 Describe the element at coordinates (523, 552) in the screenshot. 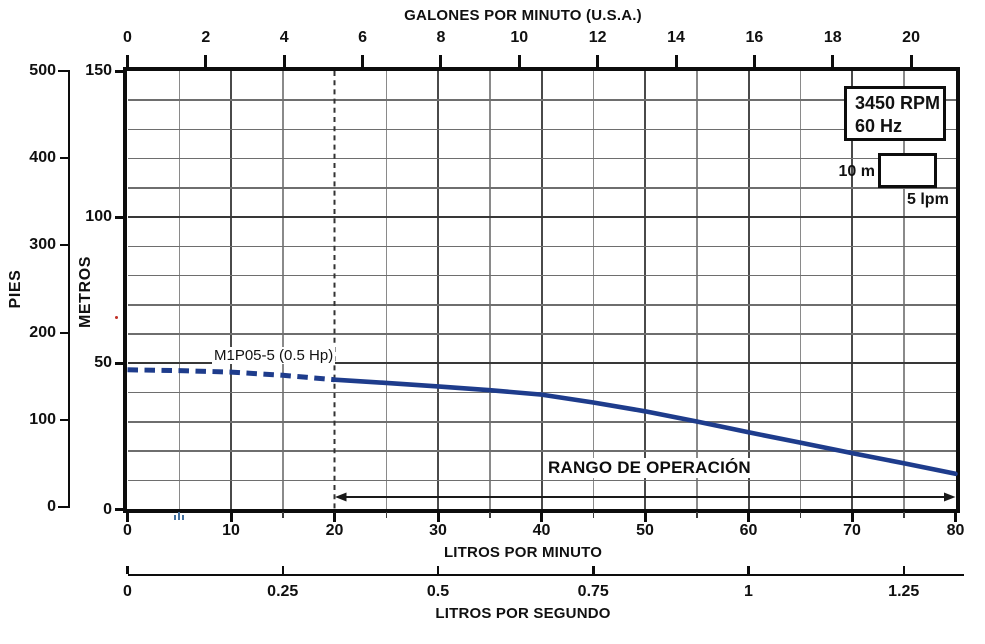

I see `lpm-axis-title: LITROS POR MINUTO` at that location.